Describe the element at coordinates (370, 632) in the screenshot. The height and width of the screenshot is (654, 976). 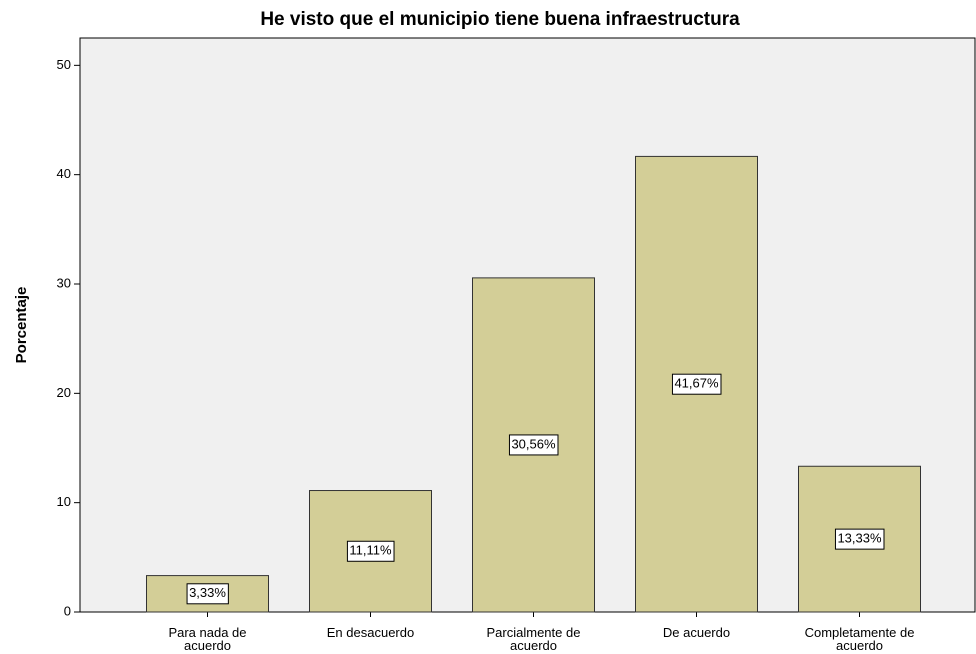
I see `x-tick-label: En desacuerdo` at that location.